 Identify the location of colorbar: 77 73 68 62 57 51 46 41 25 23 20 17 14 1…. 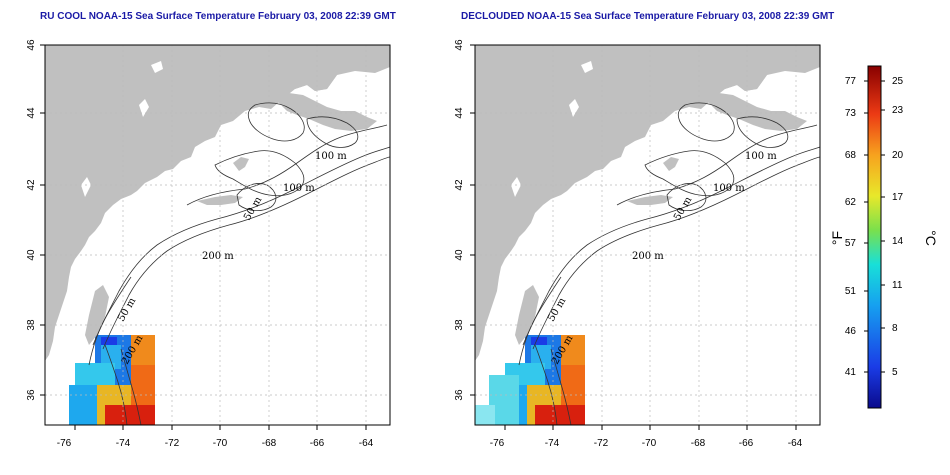
(884, 237).